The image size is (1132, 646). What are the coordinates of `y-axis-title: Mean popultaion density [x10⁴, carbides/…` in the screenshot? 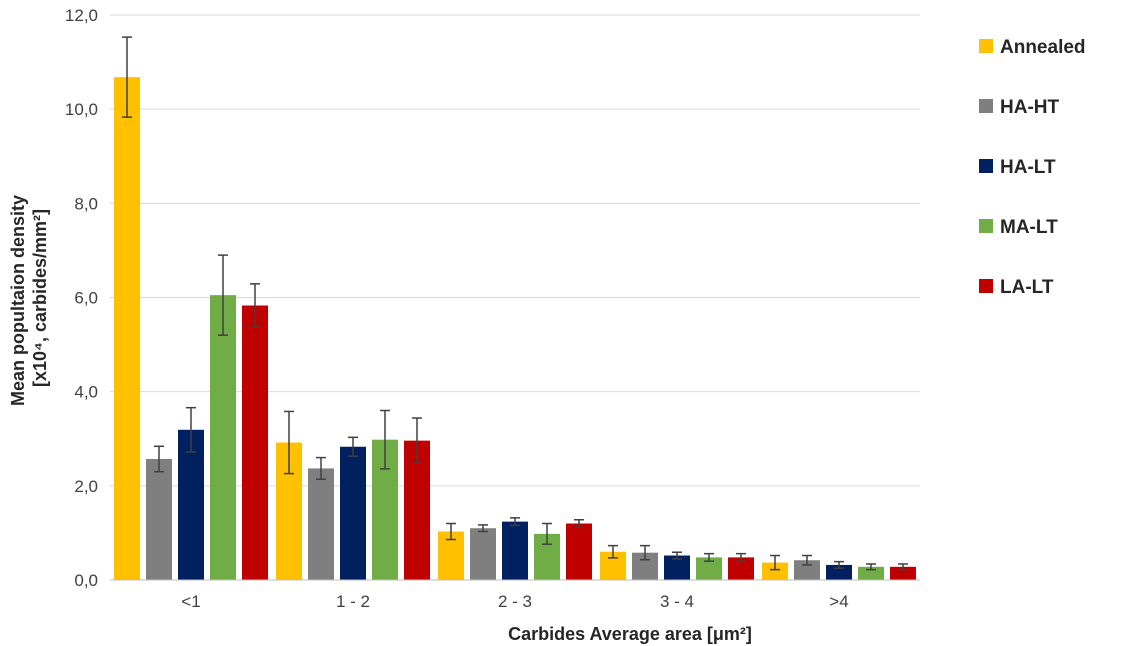 It's located at (29, 298).